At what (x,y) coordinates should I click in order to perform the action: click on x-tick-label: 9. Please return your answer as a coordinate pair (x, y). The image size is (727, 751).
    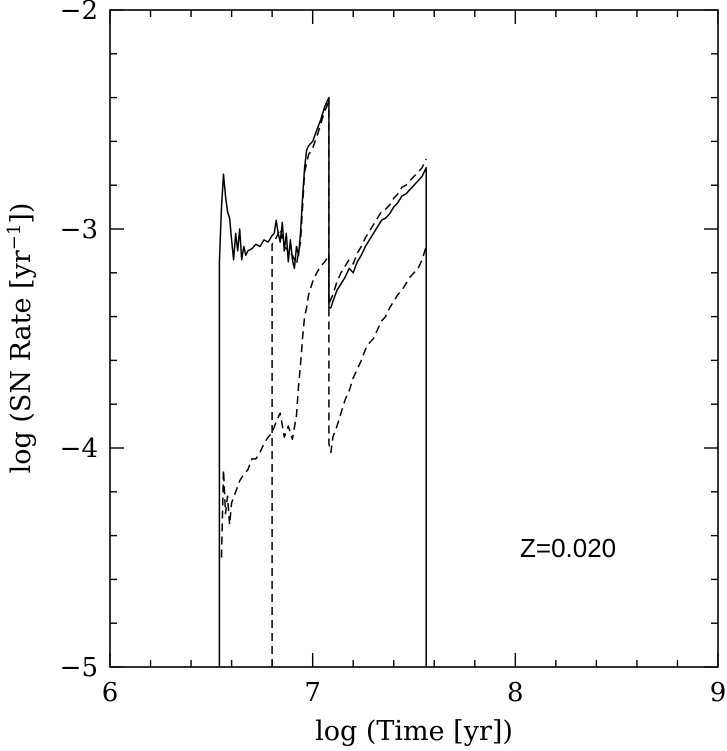
    Looking at the image, I should click on (718, 693).